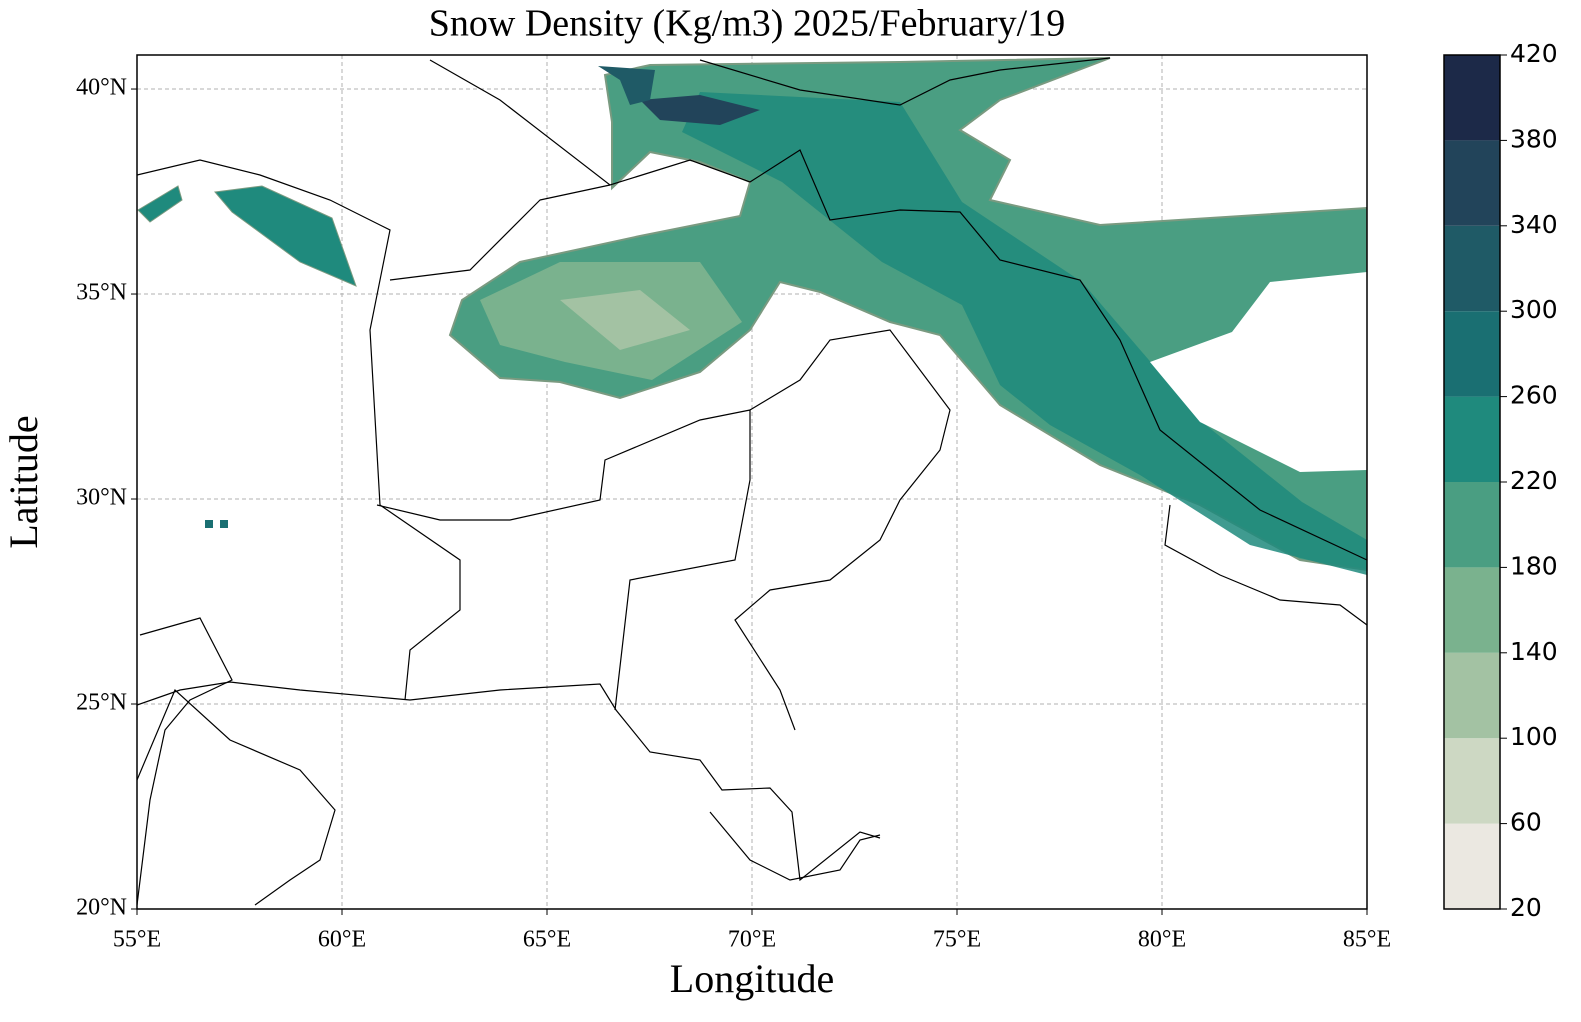 The width and height of the screenshot is (1581, 1022). Describe the element at coordinates (1534, 138) in the screenshot. I see `colorbar-tick-label: 380` at that location.